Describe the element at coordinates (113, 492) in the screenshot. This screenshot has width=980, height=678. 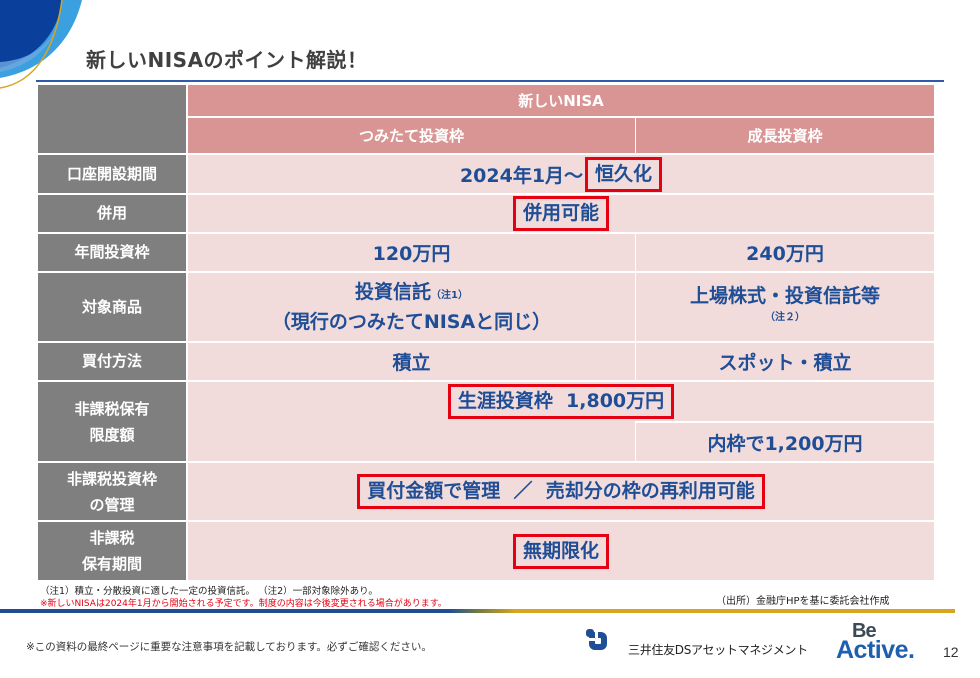
I see `row-label-limit-management: 非課税投資枠 の管理` at that location.